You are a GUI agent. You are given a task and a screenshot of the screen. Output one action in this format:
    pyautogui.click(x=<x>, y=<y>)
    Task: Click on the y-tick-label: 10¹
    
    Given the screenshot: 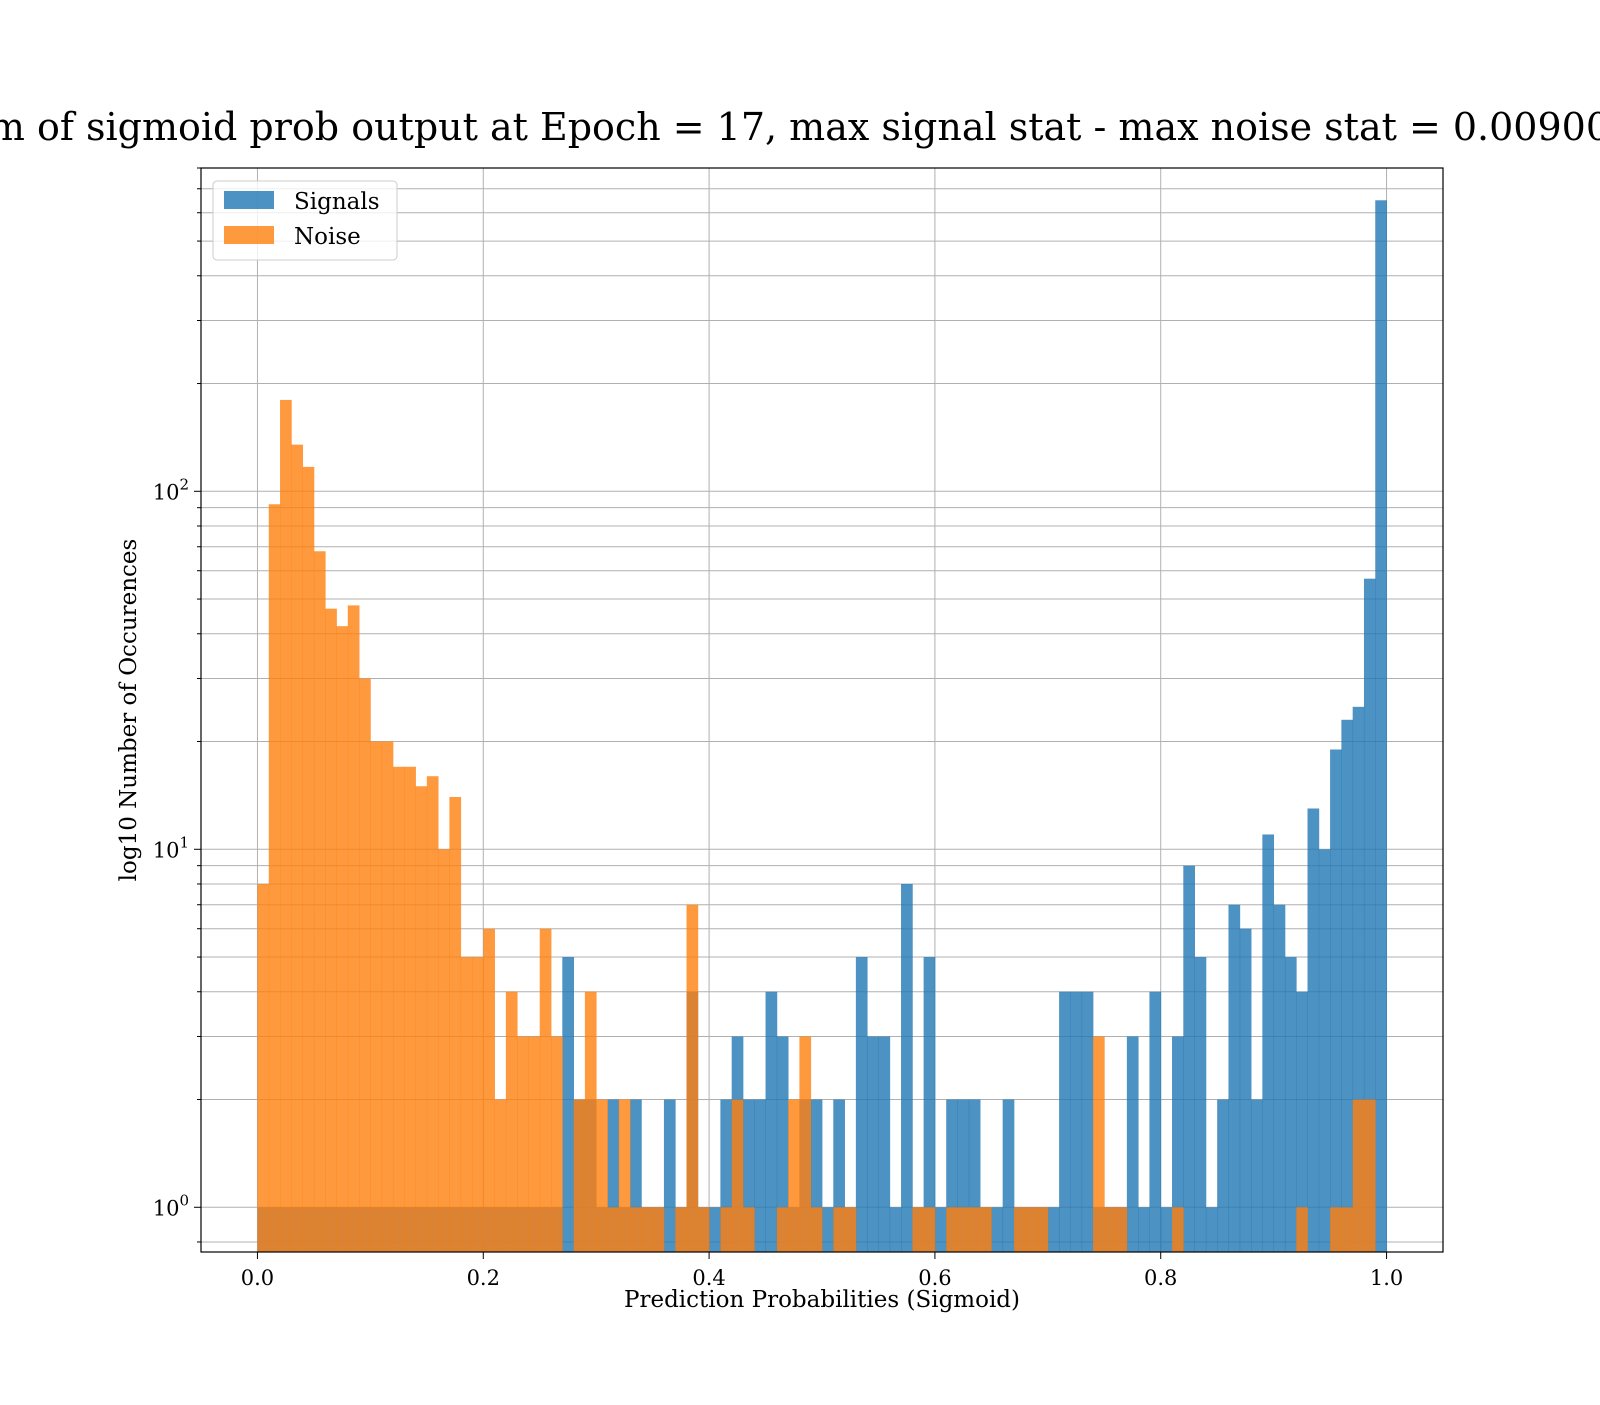 What is the action you would take?
    pyautogui.click(x=171, y=847)
    